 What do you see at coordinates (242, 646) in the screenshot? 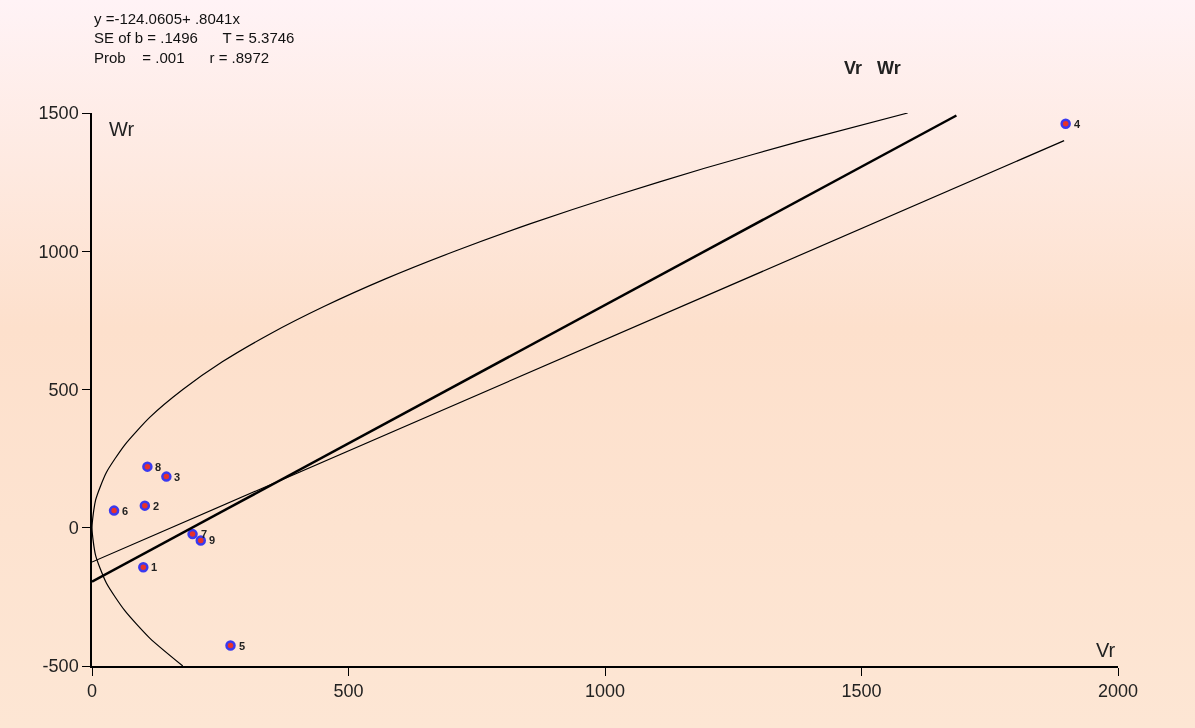
I see `annotation: 5` at bounding box center [242, 646].